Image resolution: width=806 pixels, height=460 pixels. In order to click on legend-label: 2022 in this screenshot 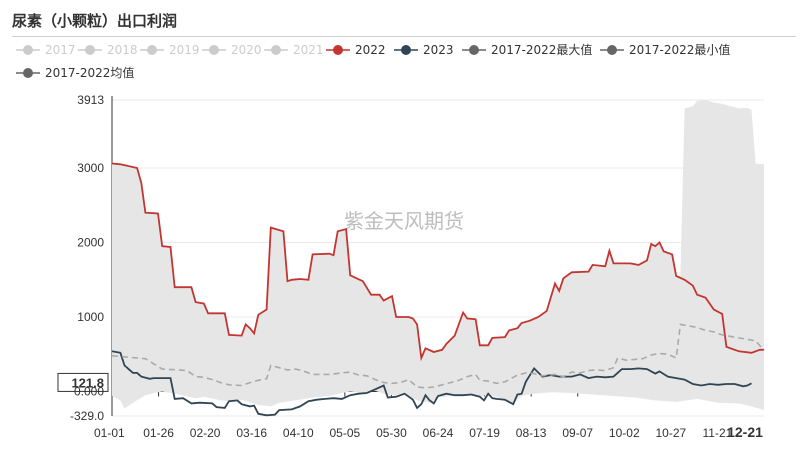, I will do `click(370, 50)`.